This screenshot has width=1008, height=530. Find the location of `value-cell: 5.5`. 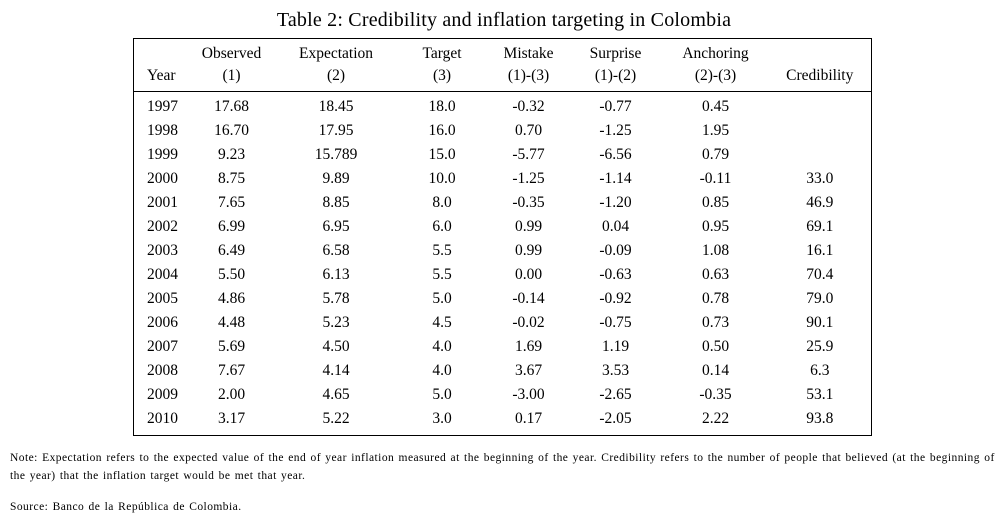

value-cell: 5.5 is located at coordinates (442, 250).